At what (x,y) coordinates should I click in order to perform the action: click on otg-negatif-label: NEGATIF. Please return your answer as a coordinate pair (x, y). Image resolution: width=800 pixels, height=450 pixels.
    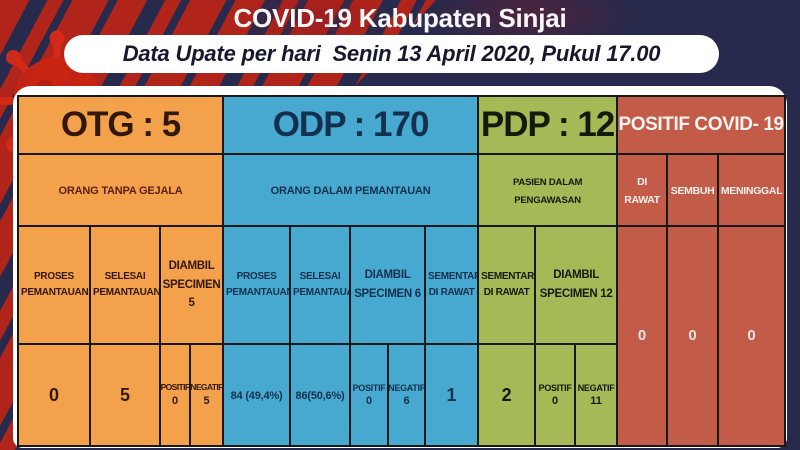
    Looking at the image, I should click on (206, 386).